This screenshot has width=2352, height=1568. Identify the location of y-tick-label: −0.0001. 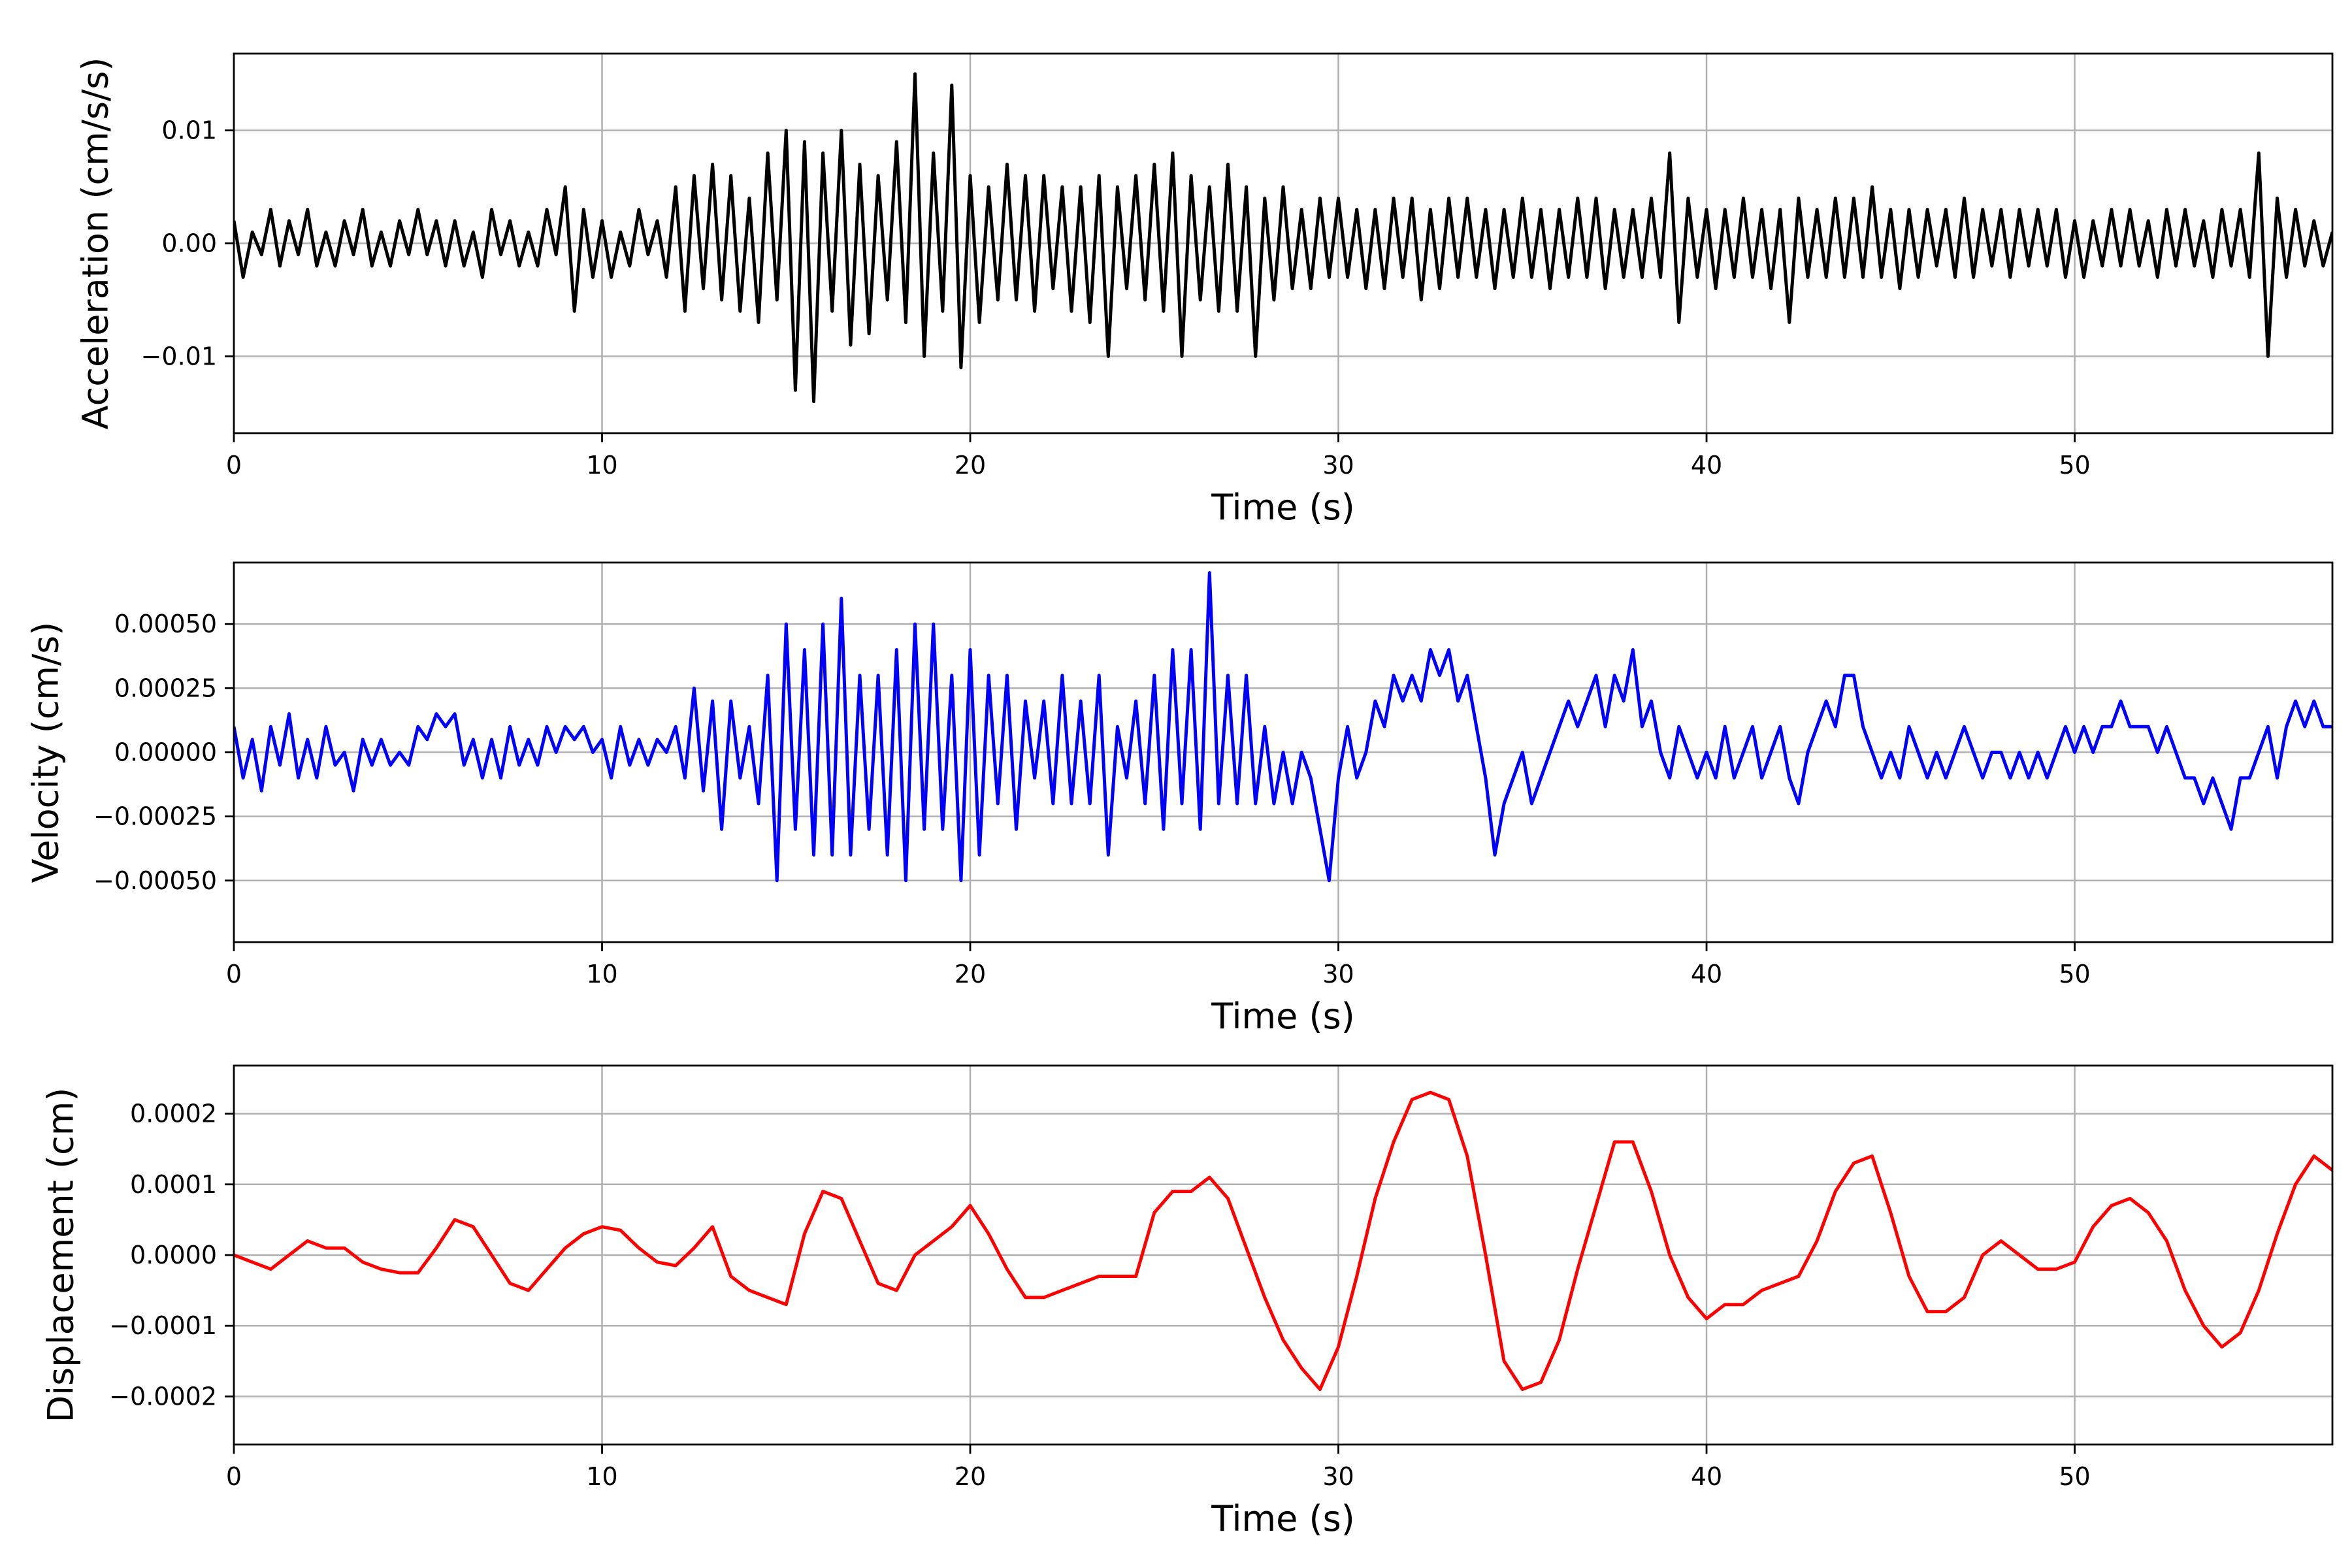
(163, 1325).